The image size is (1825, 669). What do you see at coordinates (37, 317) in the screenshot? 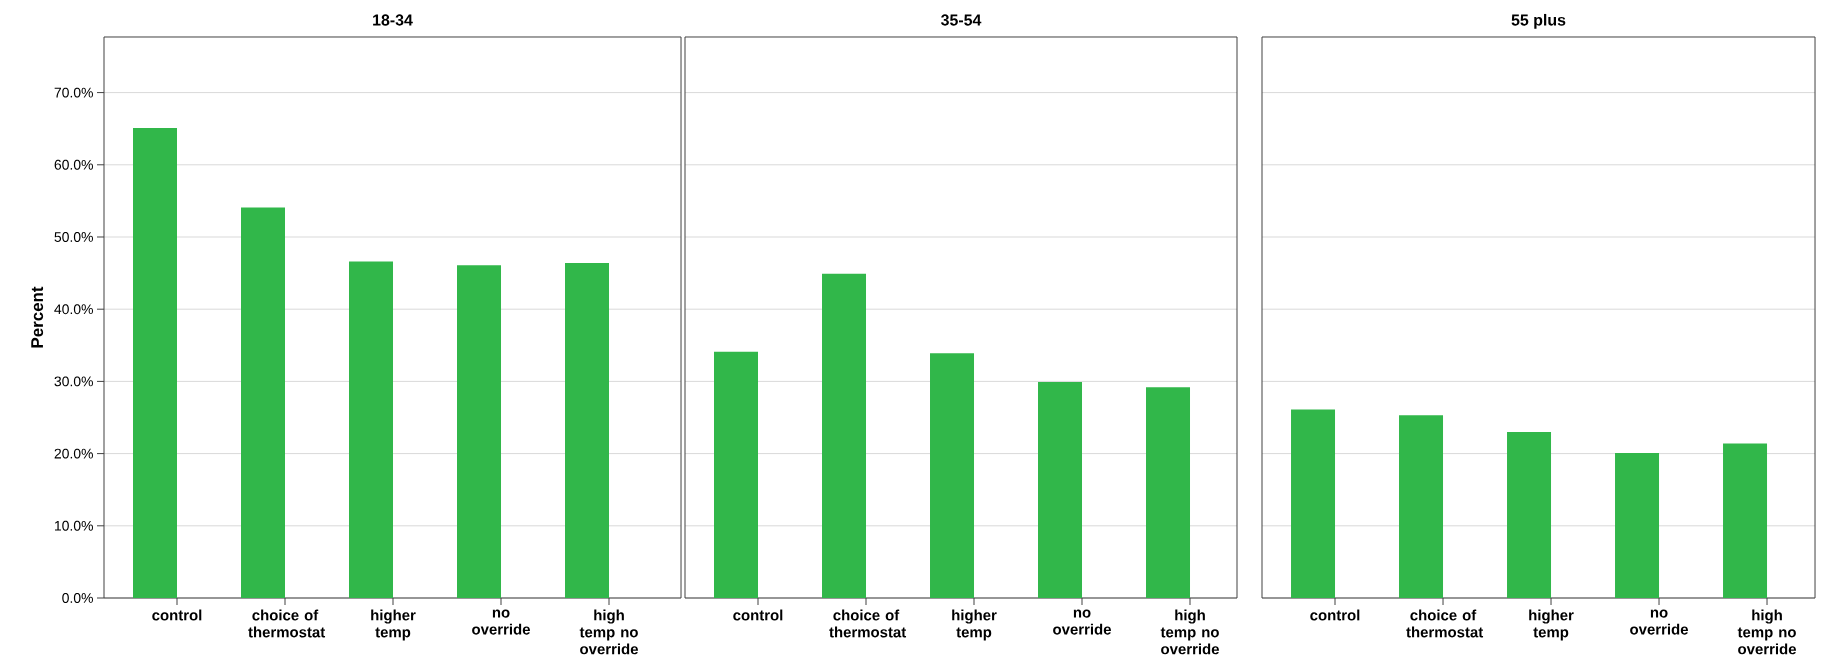
I see `y-axis-title: Percent` at bounding box center [37, 317].